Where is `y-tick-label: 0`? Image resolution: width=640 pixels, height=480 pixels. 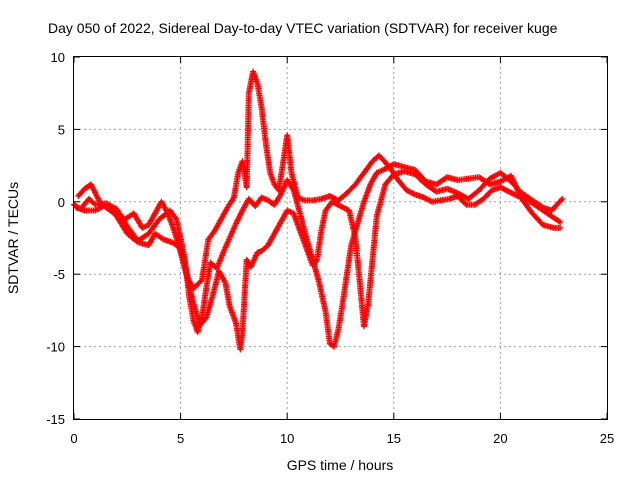 y-tick-label: 0 is located at coordinates (61, 202).